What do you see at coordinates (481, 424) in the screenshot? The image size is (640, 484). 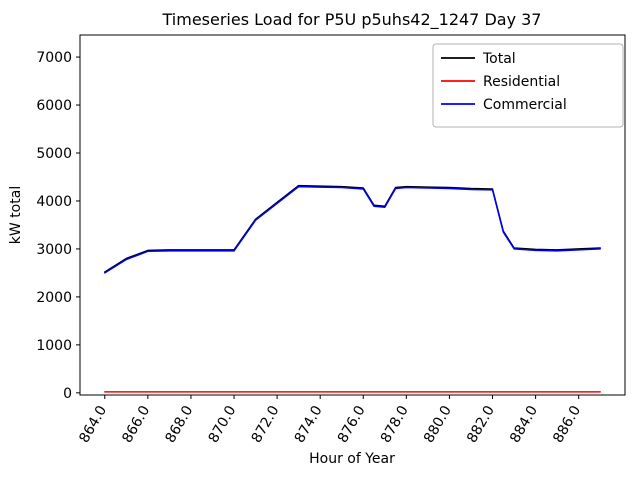 I see `x-tick-label: 882.0` at bounding box center [481, 424].